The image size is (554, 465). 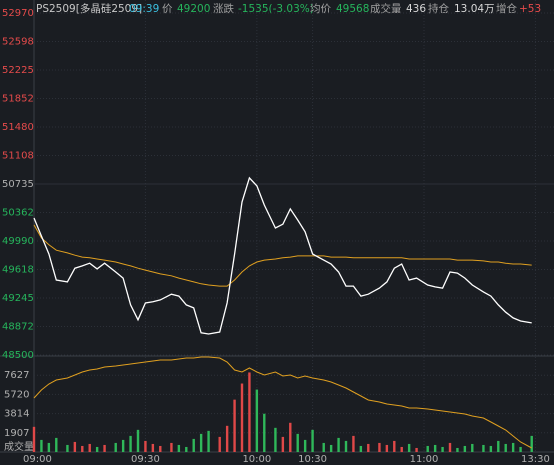 I want to click on volume-tick-label: 7627, so click(x=16, y=375).